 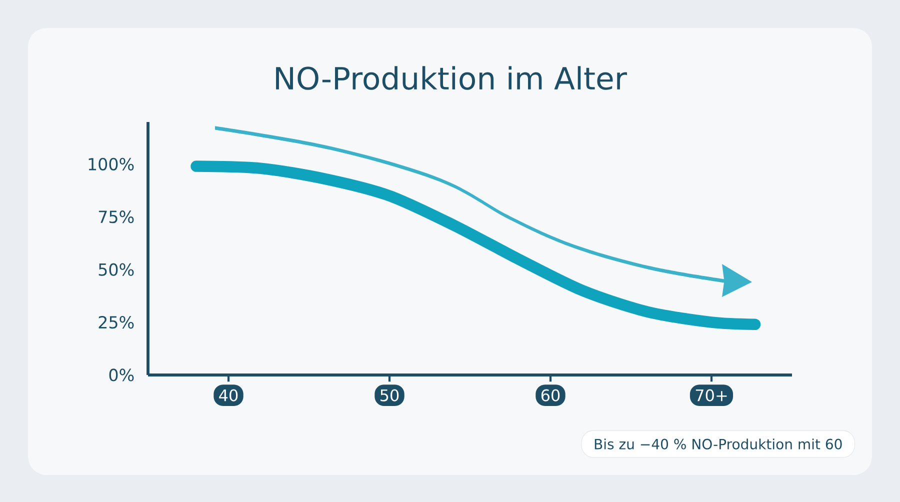 I want to click on x-tick-label: 50, so click(x=389, y=395).